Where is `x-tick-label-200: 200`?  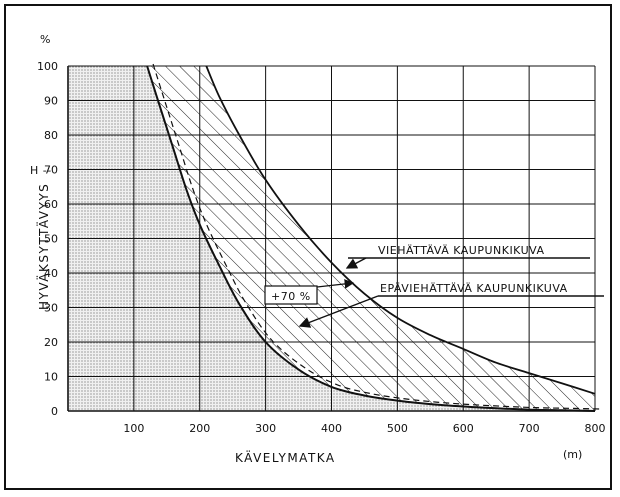
x-tick-label-200: 200 is located at coordinates (199, 428).